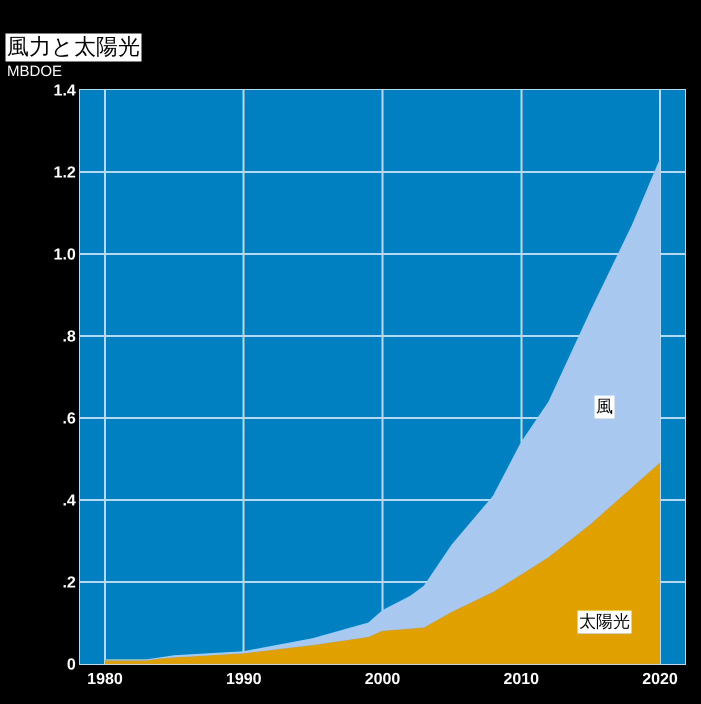 The height and width of the screenshot is (704, 701). Describe the element at coordinates (69, 419) in the screenshot. I see `y-tick-label: .6` at that location.